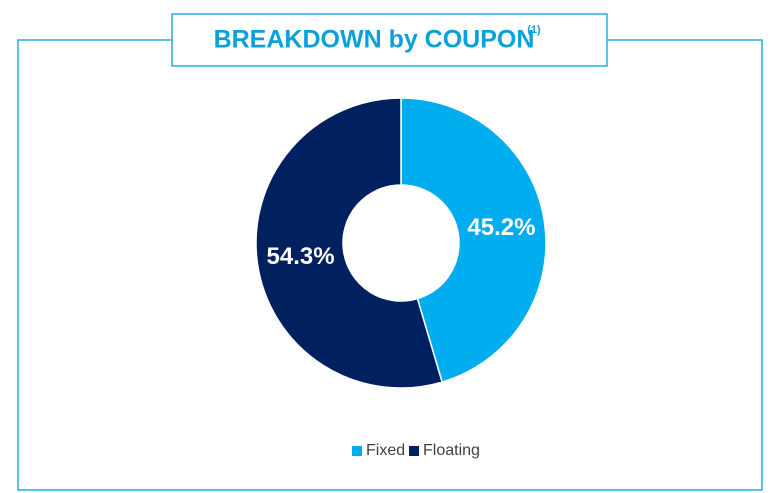 The width and height of the screenshot is (780, 493). What do you see at coordinates (534, 30) in the screenshot?
I see `title-note: (1)` at bounding box center [534, 30].